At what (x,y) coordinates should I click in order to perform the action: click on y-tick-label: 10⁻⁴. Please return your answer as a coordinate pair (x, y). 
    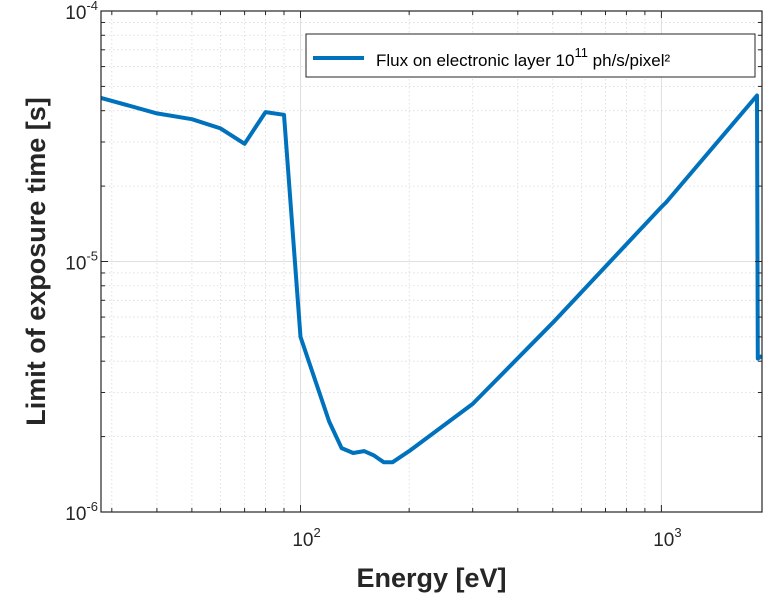
    Looking at the image, I should click on (81, 12).